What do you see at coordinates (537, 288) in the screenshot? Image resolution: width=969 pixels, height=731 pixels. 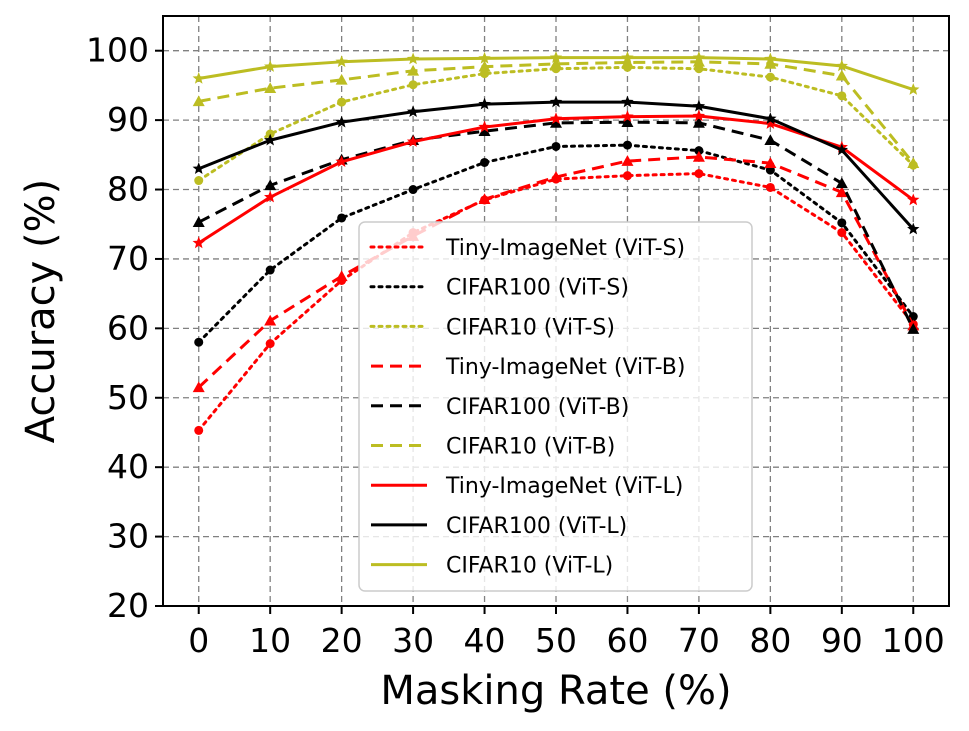 I see `legend-label: CIFAR100 (ViT-S)` at bounding box center [537, 288].